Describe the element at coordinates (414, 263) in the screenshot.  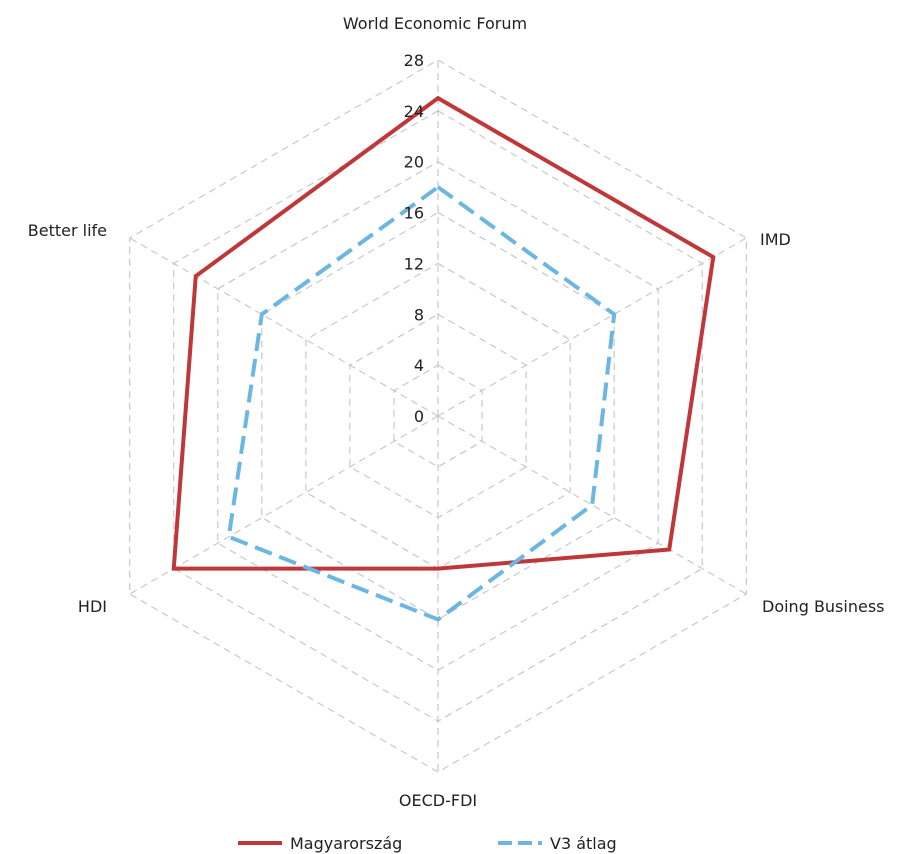
I see `tick-label: 12` at that location.